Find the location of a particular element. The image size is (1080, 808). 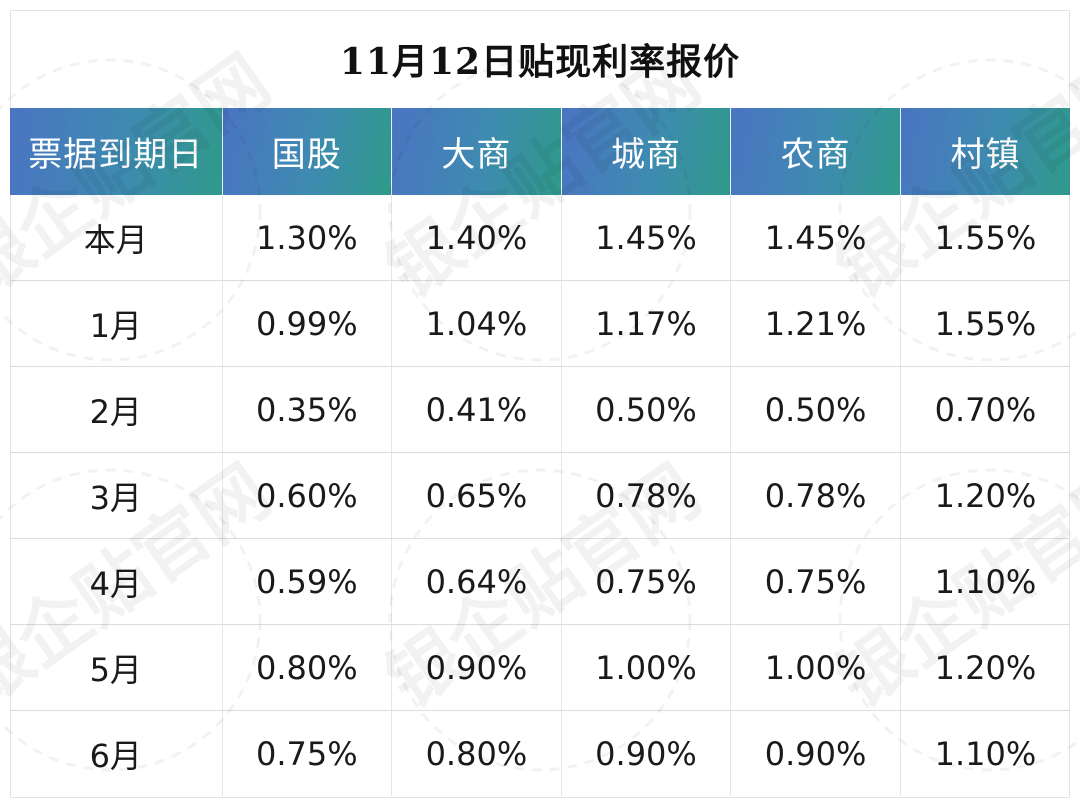

header-row: 票据到期日 国股 大商 城商 农商 村镇 is located at coordinates (540, 151).